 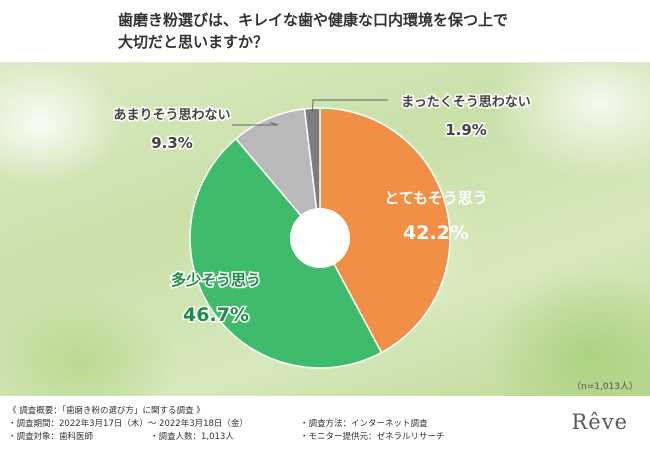 What do you see at coordinates (106, 411) in the screenshot?
I see `survey-heading: 《 調査概要：「歯磨き粉の選び方」に関する調査 》` at bounding box center [106, 411].